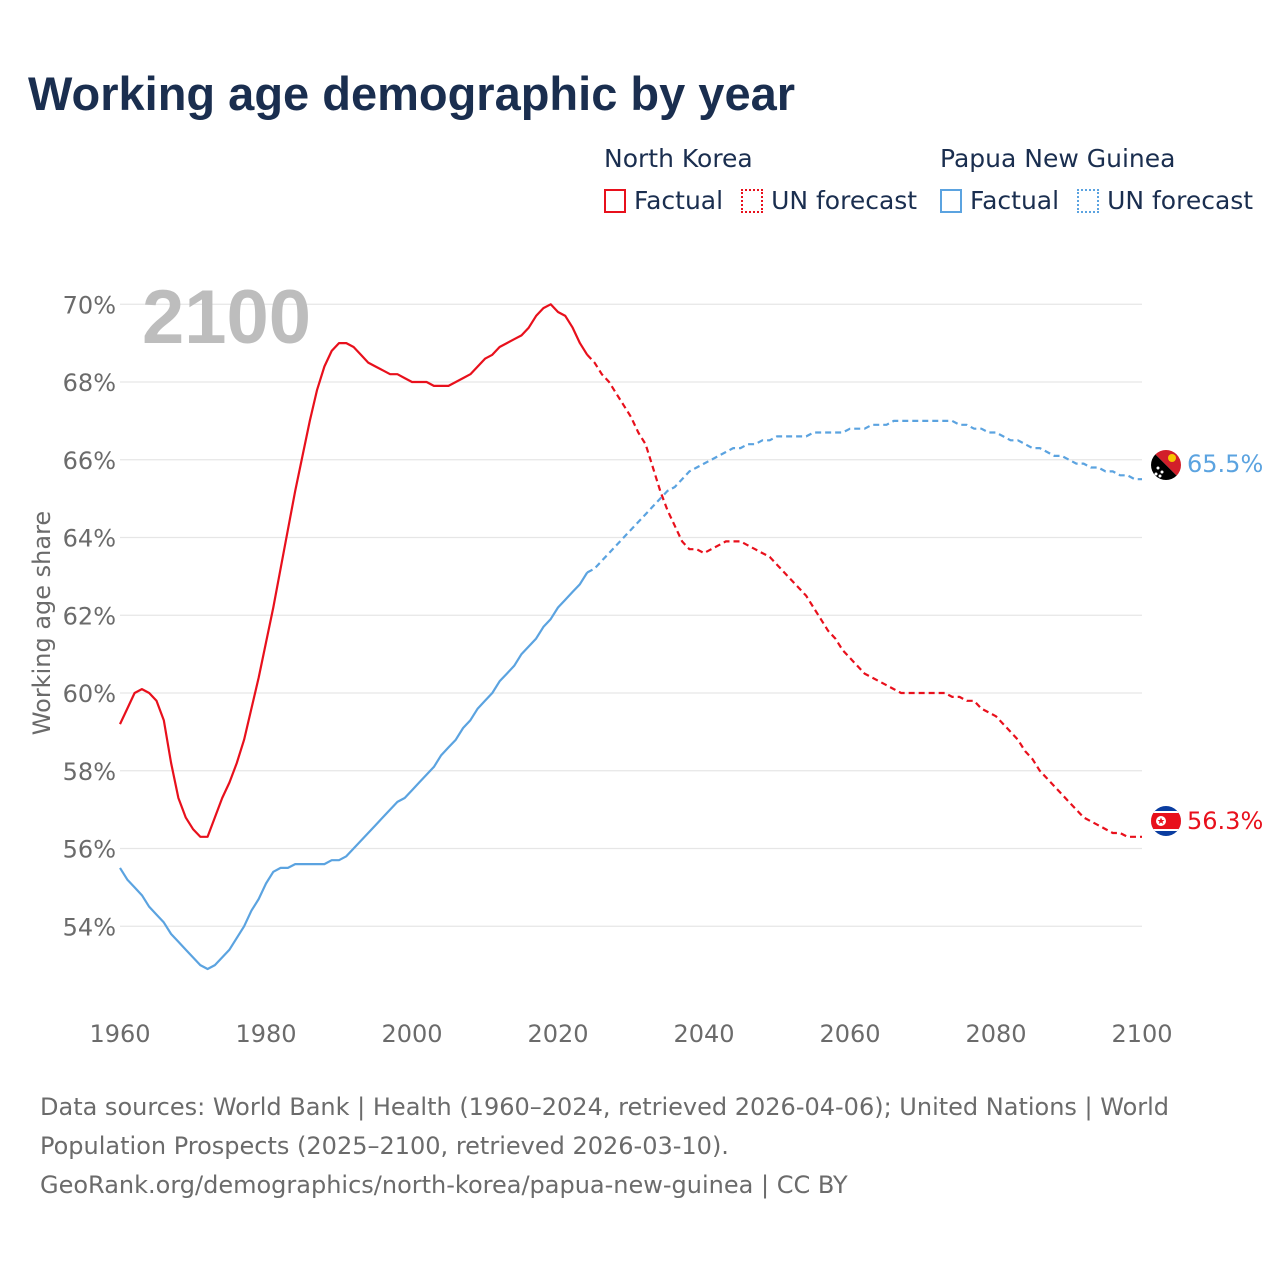 The width and height of the screenshot is (1280, 1280). Describe the element at coordinates (89, 461) in the screenshot. I see `y-tick-label: 66%` at that location.